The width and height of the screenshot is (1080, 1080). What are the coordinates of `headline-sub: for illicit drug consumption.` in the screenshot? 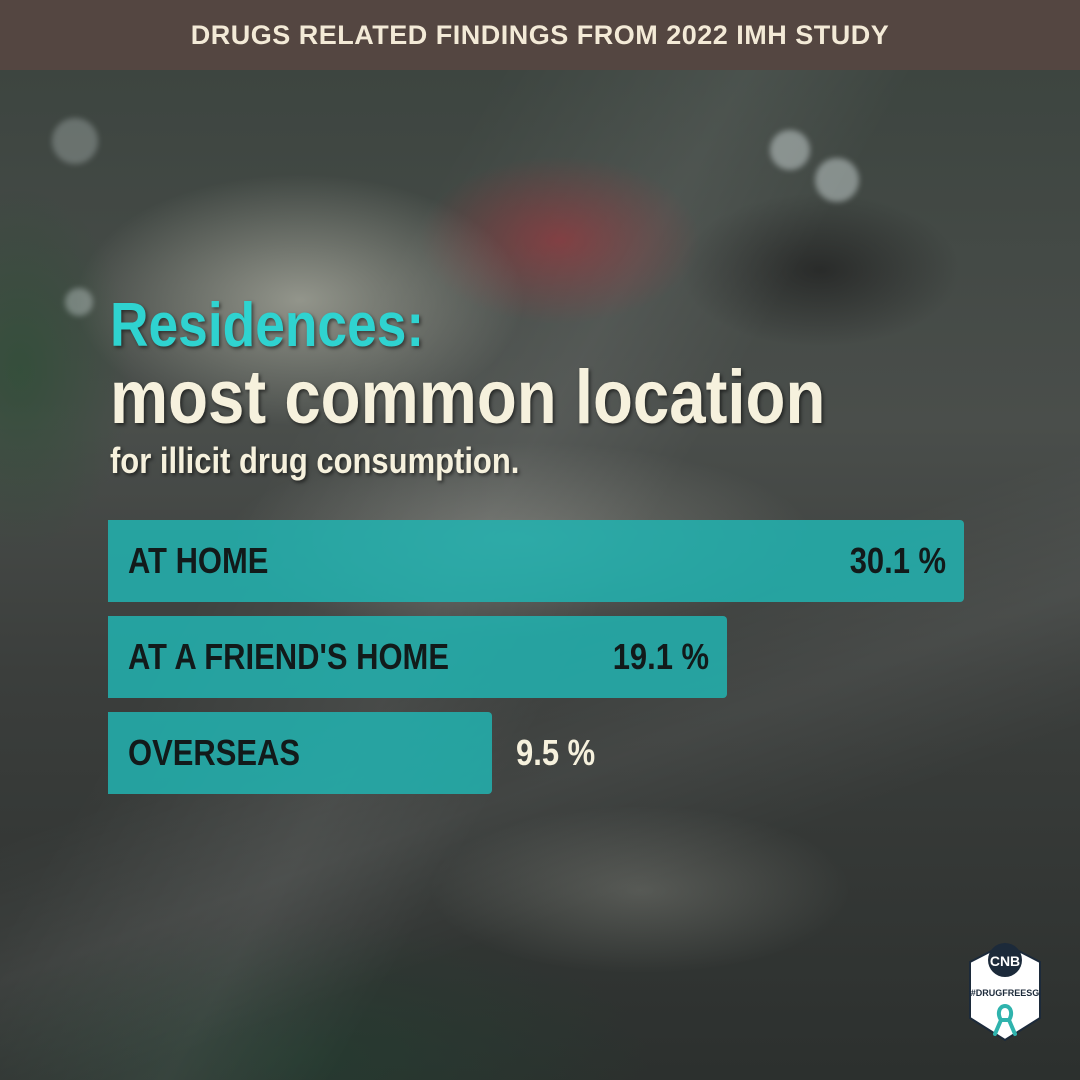 It's located at (315, 460).